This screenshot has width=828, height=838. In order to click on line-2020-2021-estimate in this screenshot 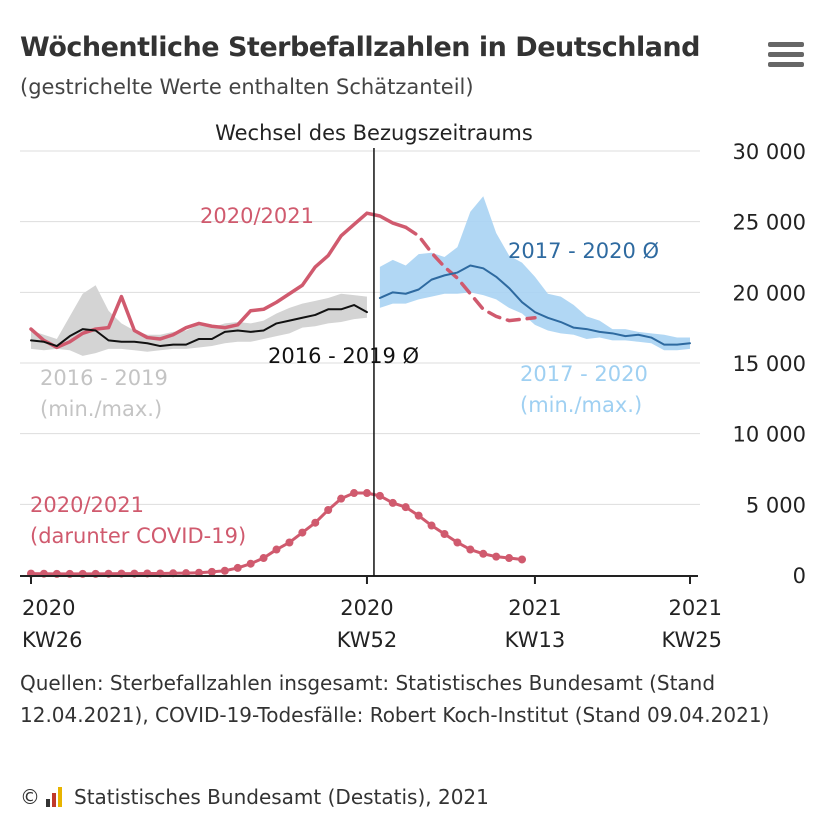, I will do `click(470, 274)`.